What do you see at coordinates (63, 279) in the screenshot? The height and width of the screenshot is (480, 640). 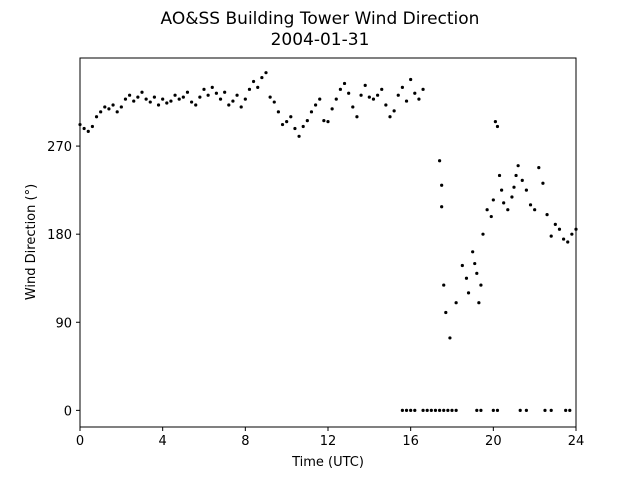 I see `y-axis-ticks: 0 90 180 270` at bounding box center [63, 279].